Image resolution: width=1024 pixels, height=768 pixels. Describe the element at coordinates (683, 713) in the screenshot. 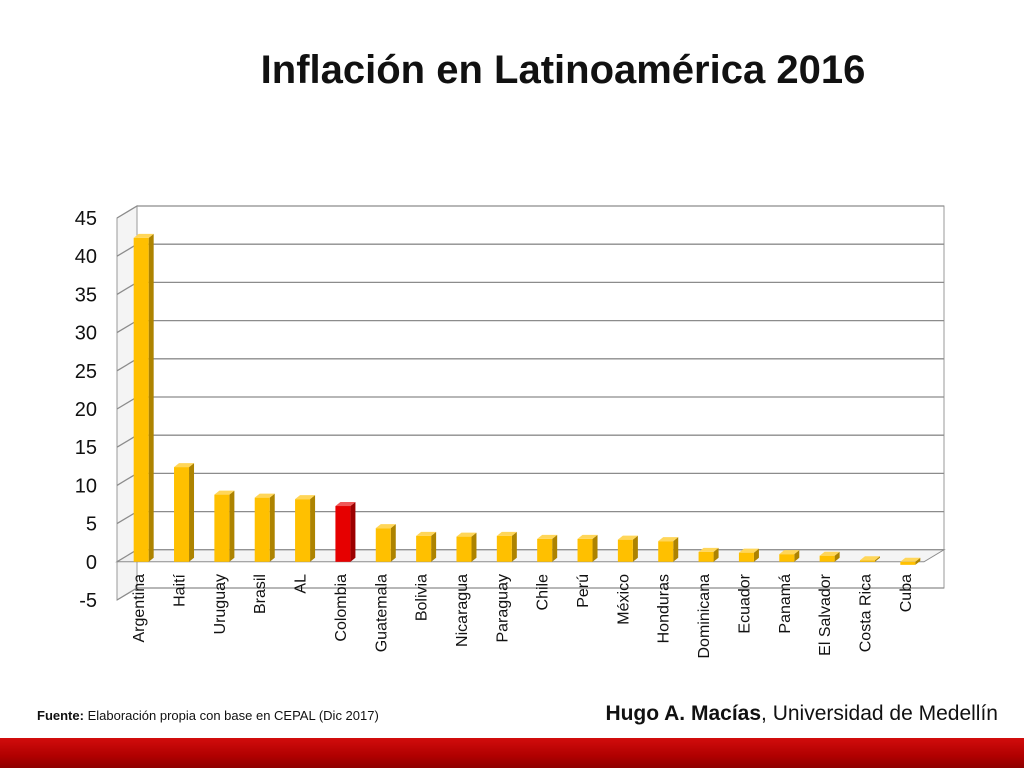

I see `author-name: Hugo A. Macías` at that location.